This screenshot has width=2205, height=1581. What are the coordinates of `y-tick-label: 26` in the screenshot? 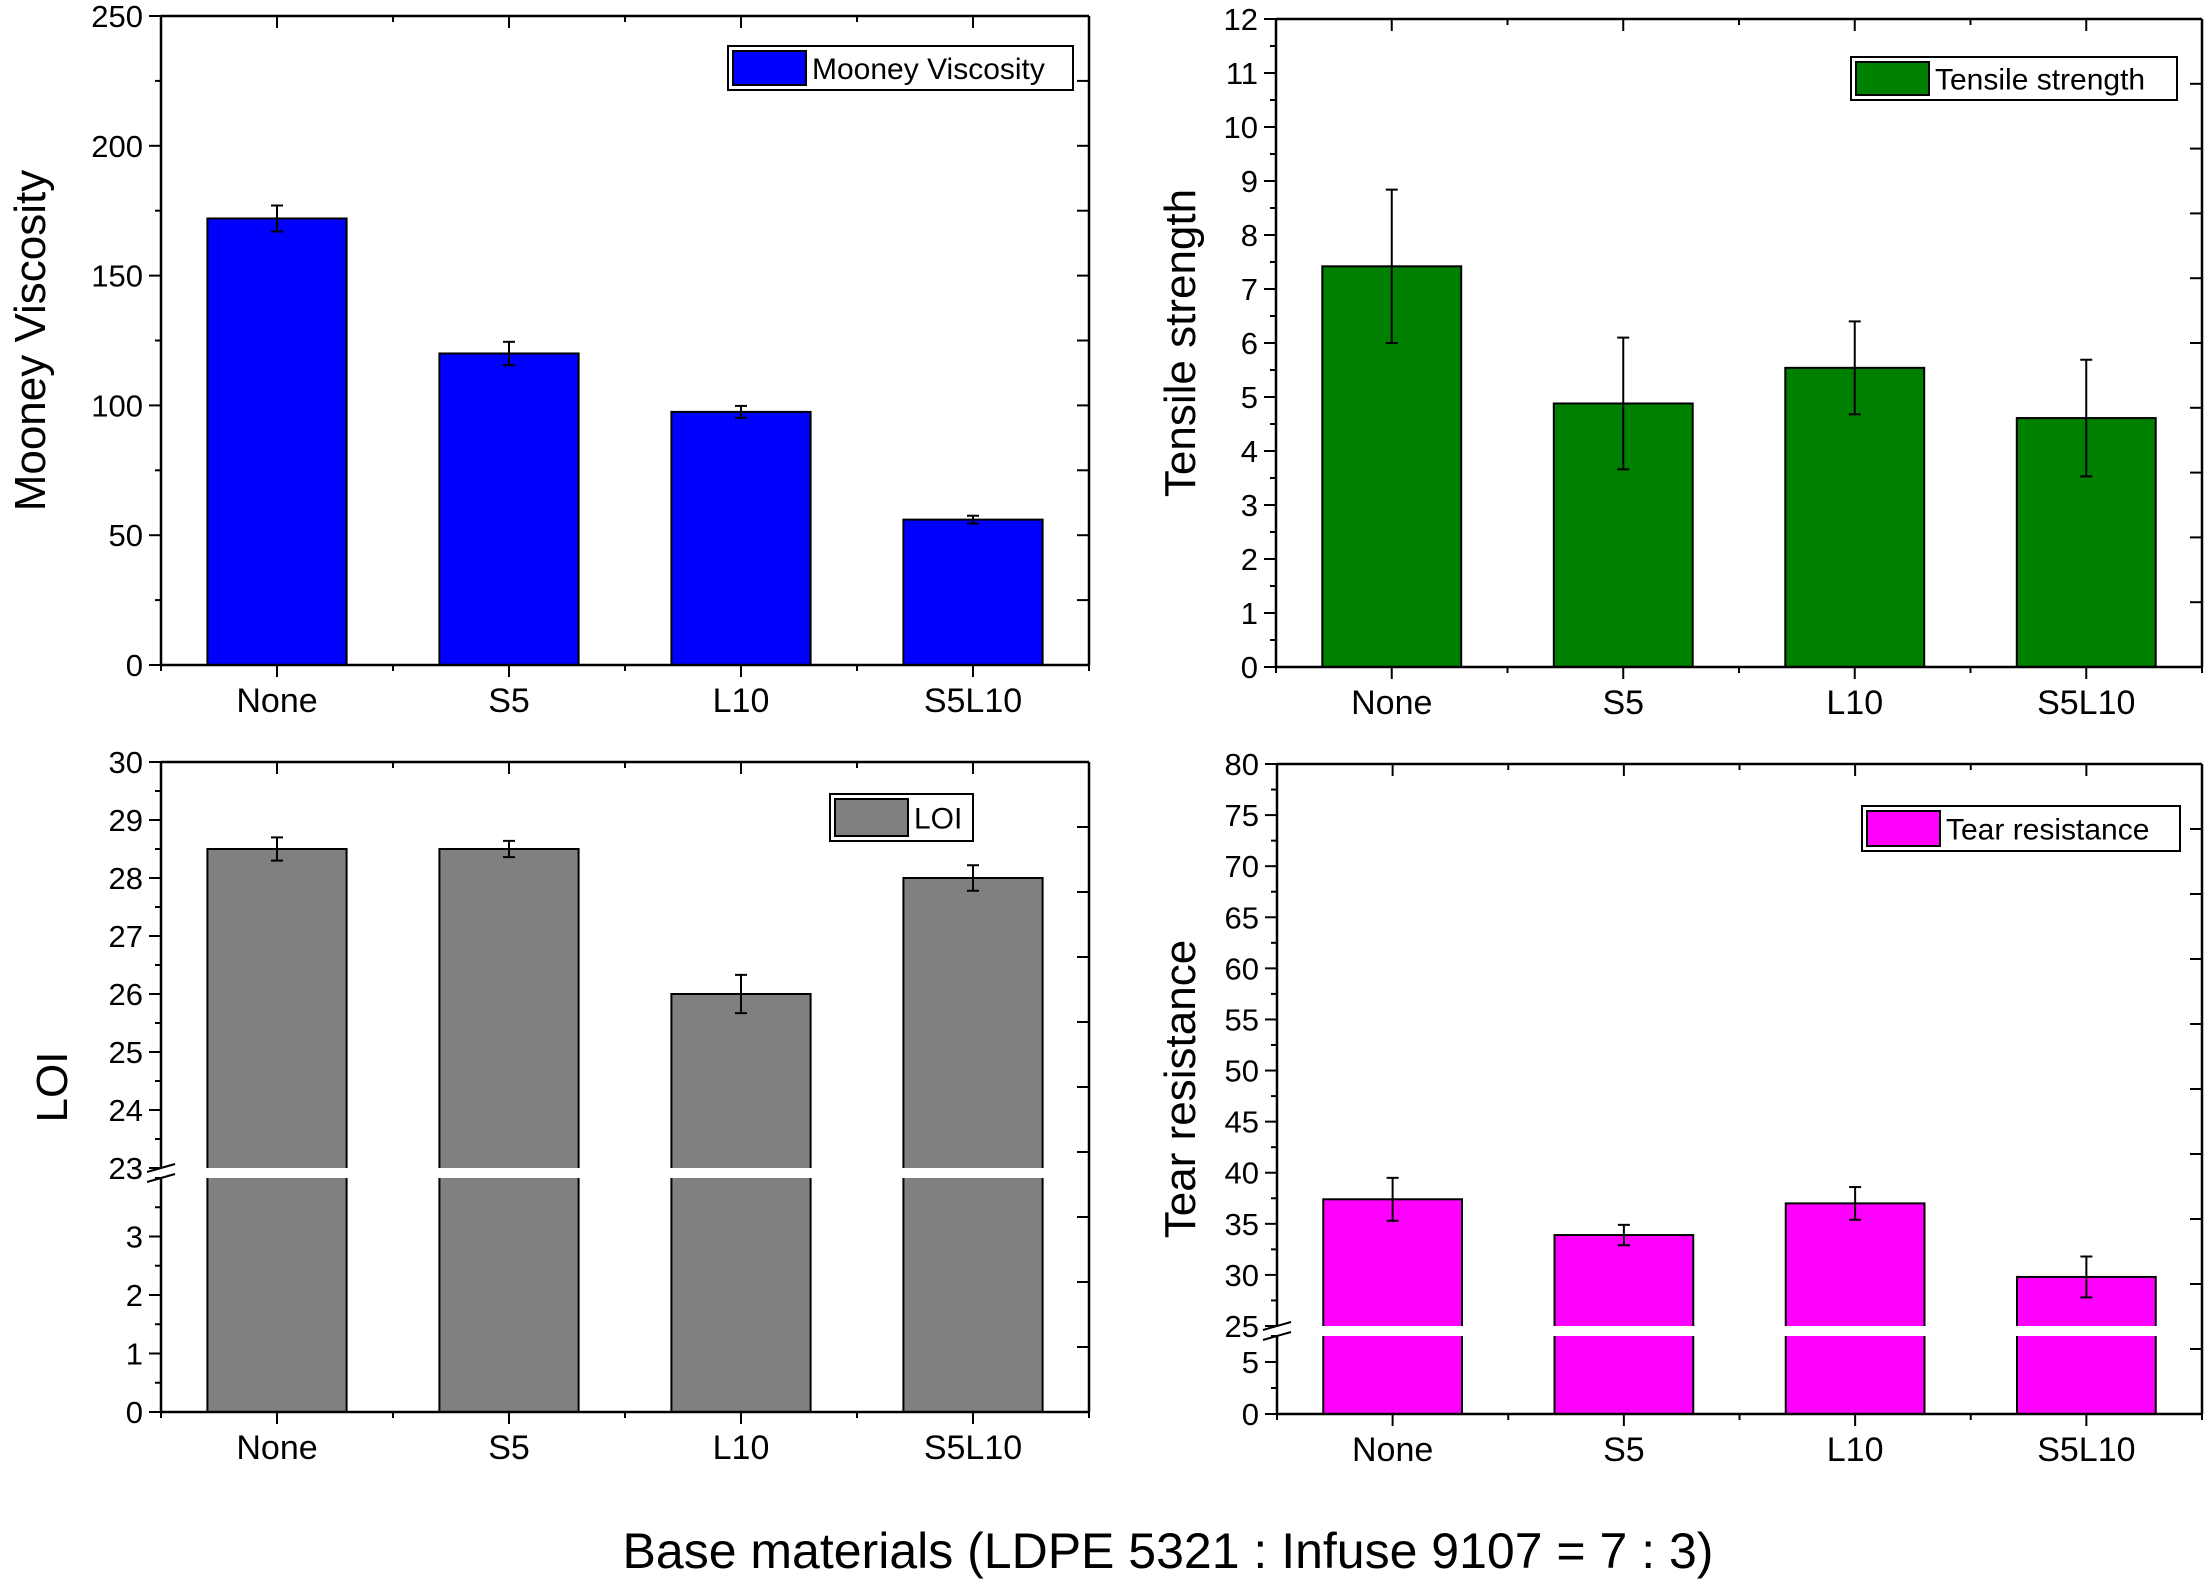 It's located at (126, 994).